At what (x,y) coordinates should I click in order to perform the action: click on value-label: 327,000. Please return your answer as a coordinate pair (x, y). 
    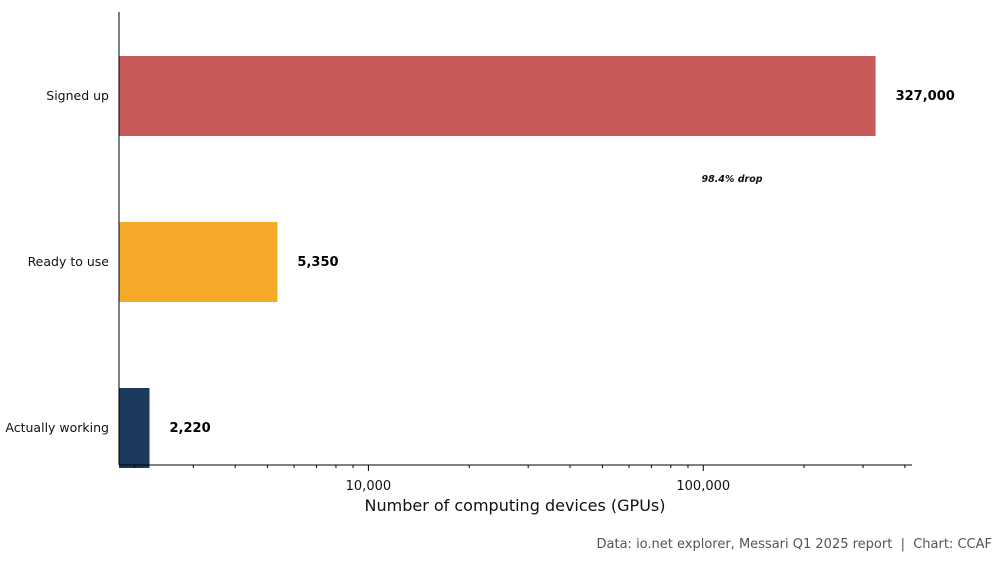
    Looking at the image, I should click on (925, 96).